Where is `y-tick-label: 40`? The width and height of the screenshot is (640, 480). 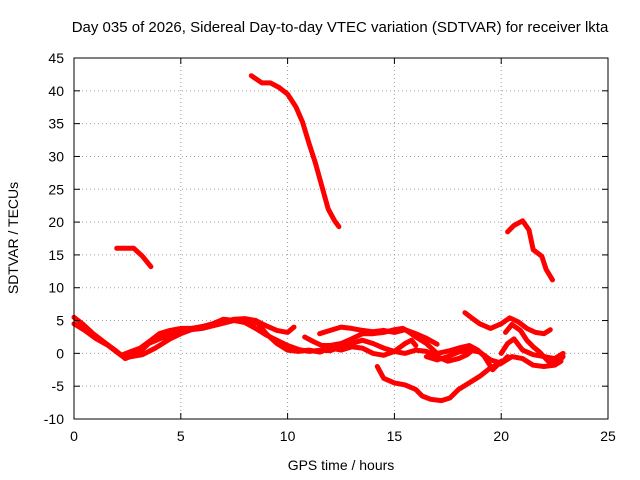 y-tick-label: 40 is located at coordinates (56, 91).